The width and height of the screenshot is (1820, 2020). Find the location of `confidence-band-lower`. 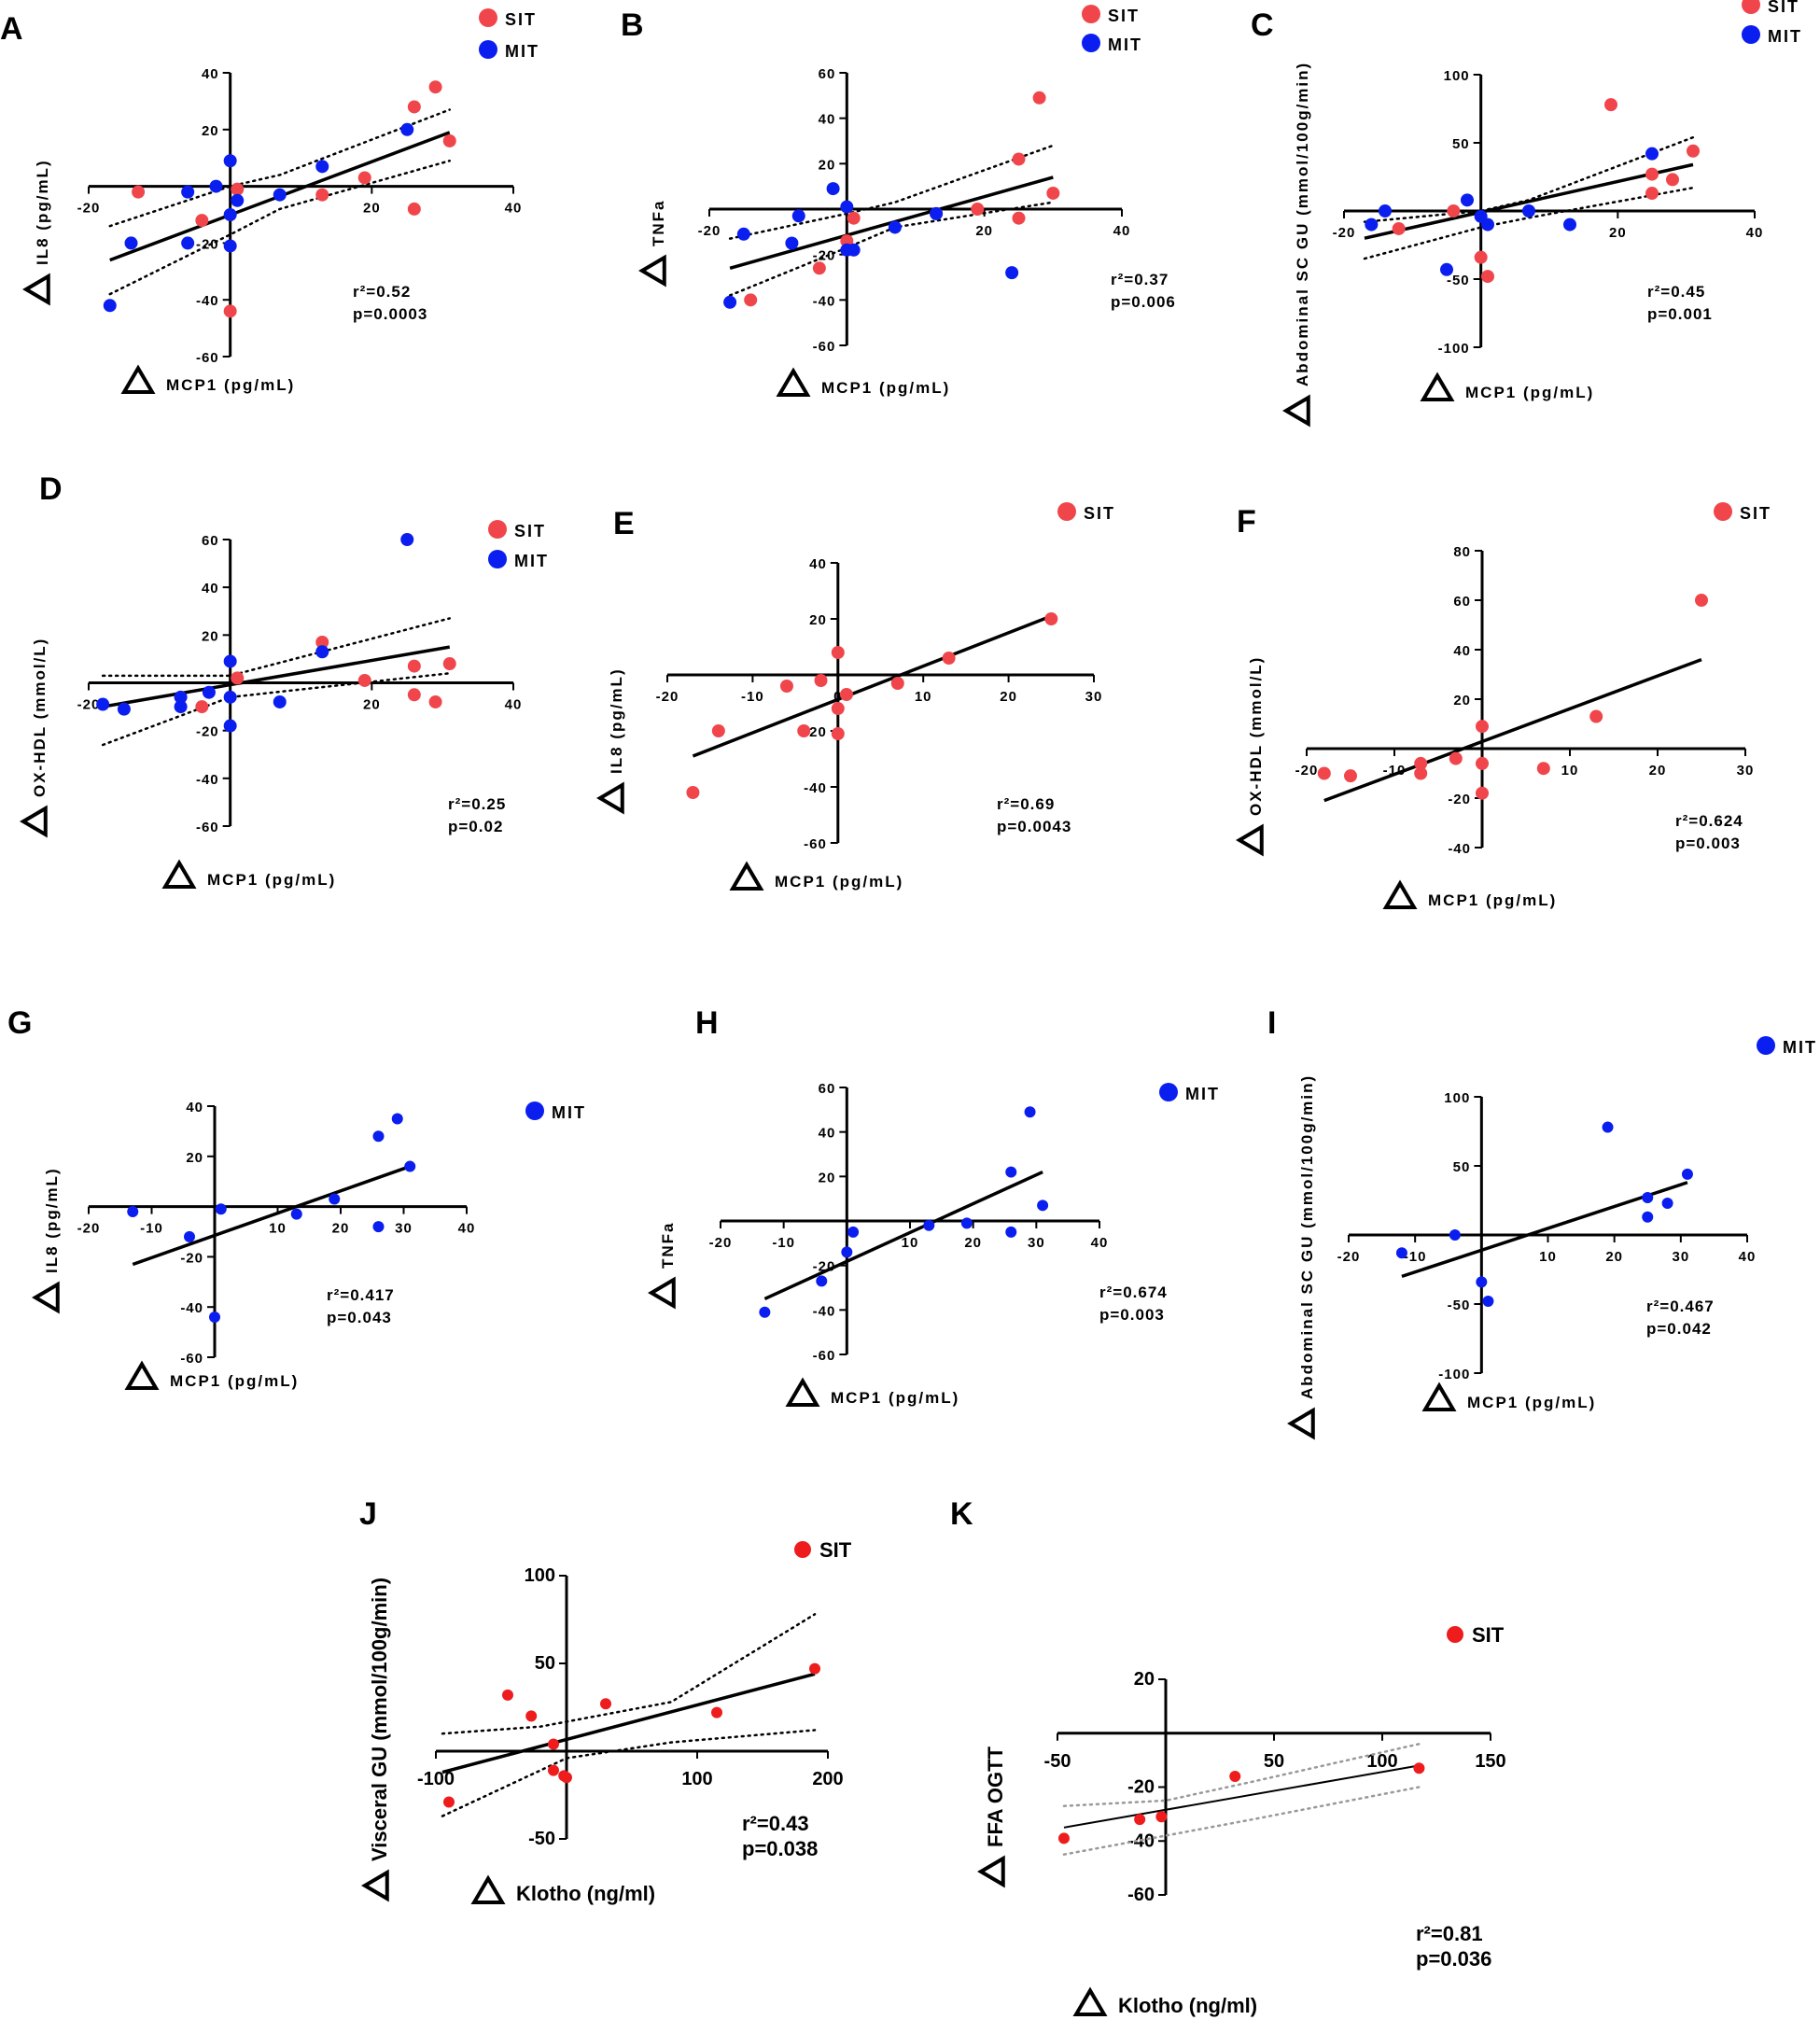

confidence-band-lower is located at coordinates (1529, 223).